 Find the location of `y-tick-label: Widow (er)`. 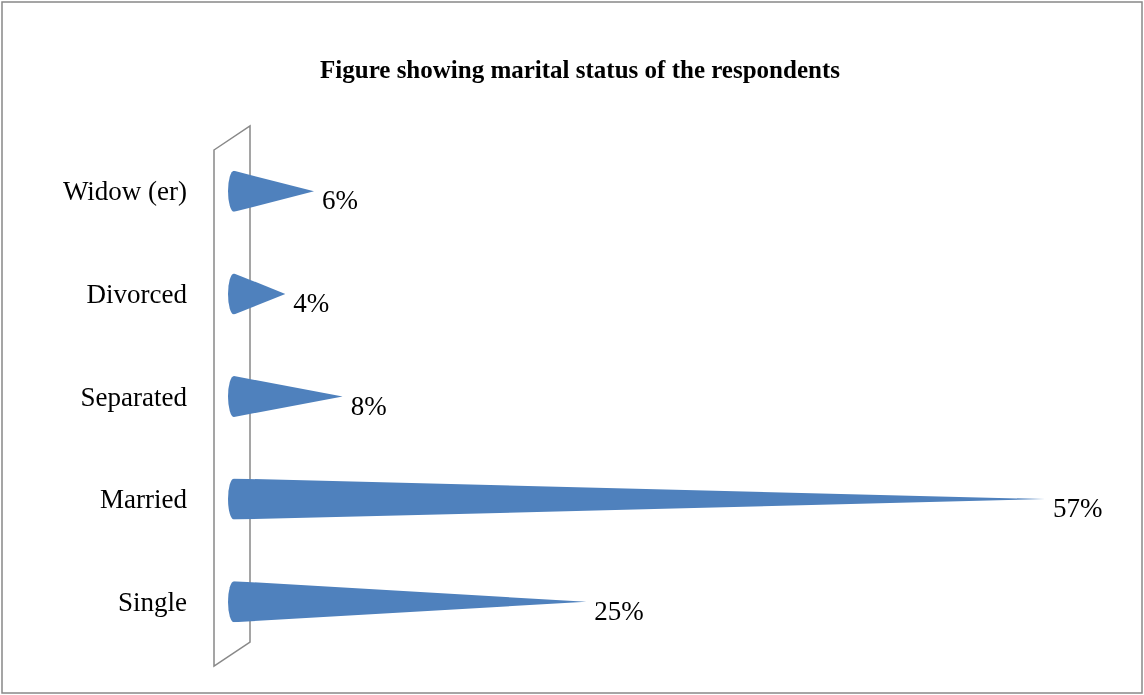

y-tick-label: Widow (er) is located at coordinates (124, 191).